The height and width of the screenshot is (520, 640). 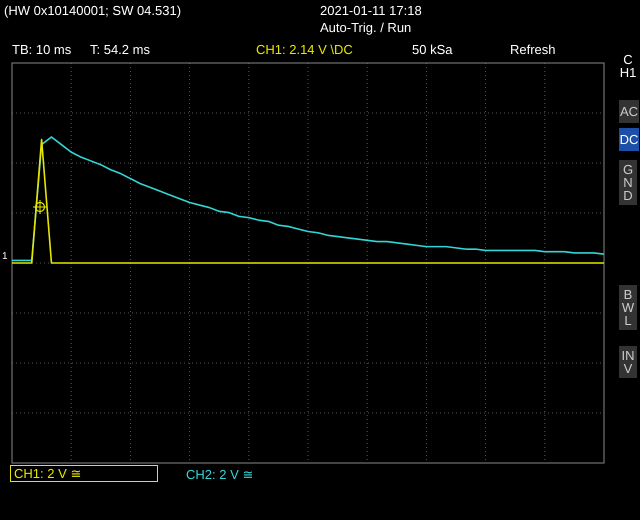 What do you see at coordinates (5, 257) in the screenshot?
I see `text: 1` at bounding box center [5, 257].